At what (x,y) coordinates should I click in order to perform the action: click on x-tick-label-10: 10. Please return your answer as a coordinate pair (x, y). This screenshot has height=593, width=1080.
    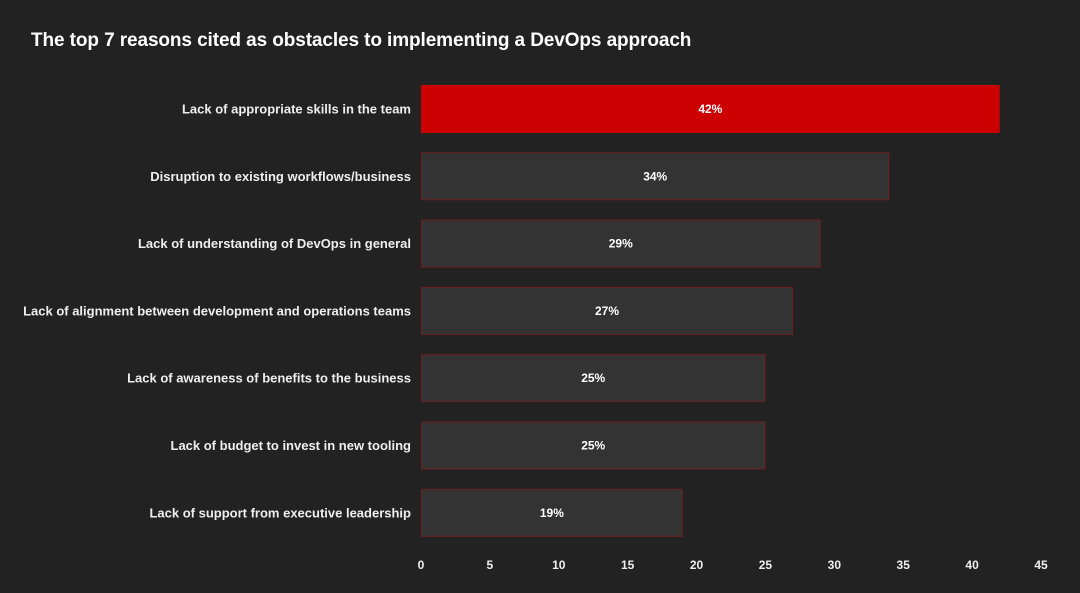
    Looking at the image, I should click on (559, 565).